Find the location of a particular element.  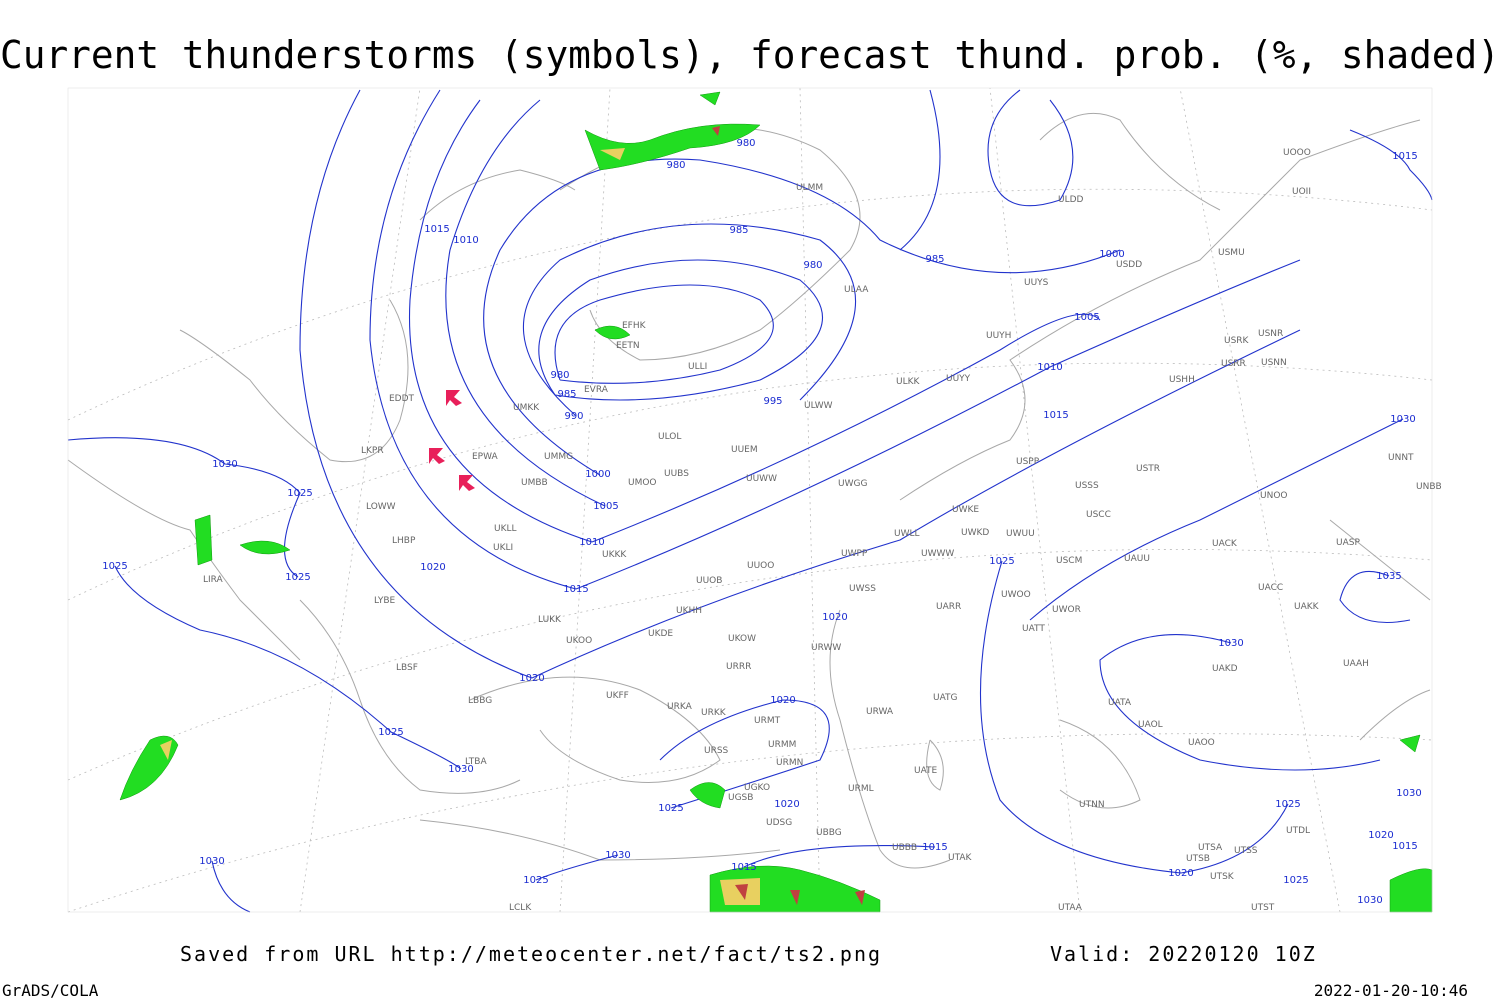

station-label: USHH is located at coordinates (1182, 380).